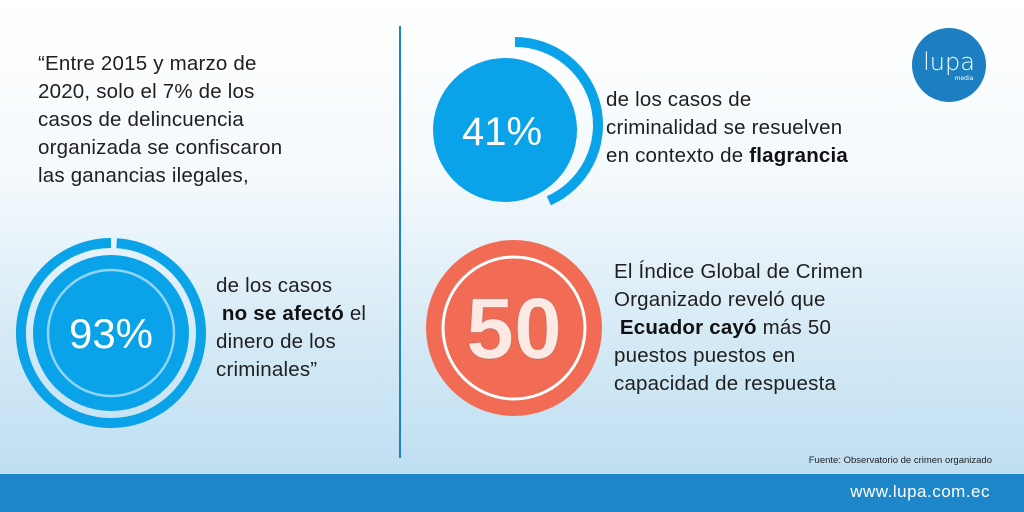  Describe the element at coordinates (512, 493) in the screenshot. I see `footer-bar: www.lupa.com.ec` at that location.